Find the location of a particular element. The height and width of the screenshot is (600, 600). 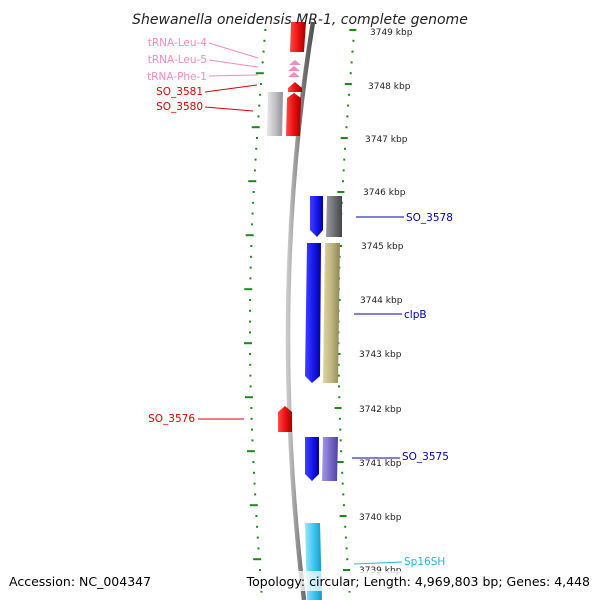

label-so-3576: SO_3576 is located at coordinates (171, 419).